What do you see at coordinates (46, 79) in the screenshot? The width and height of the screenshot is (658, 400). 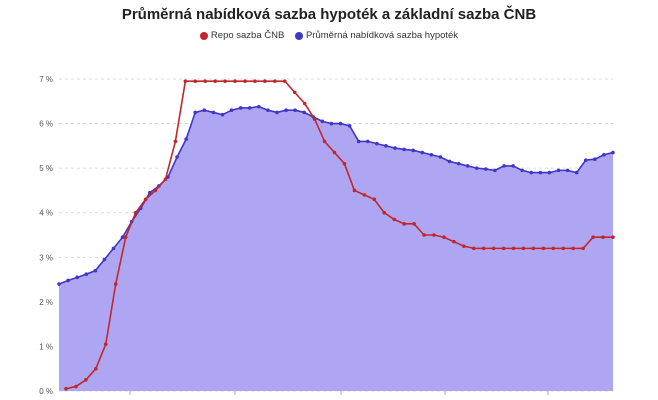 I see `y-tick-label: 7 %` at bounding box center [46, 79].